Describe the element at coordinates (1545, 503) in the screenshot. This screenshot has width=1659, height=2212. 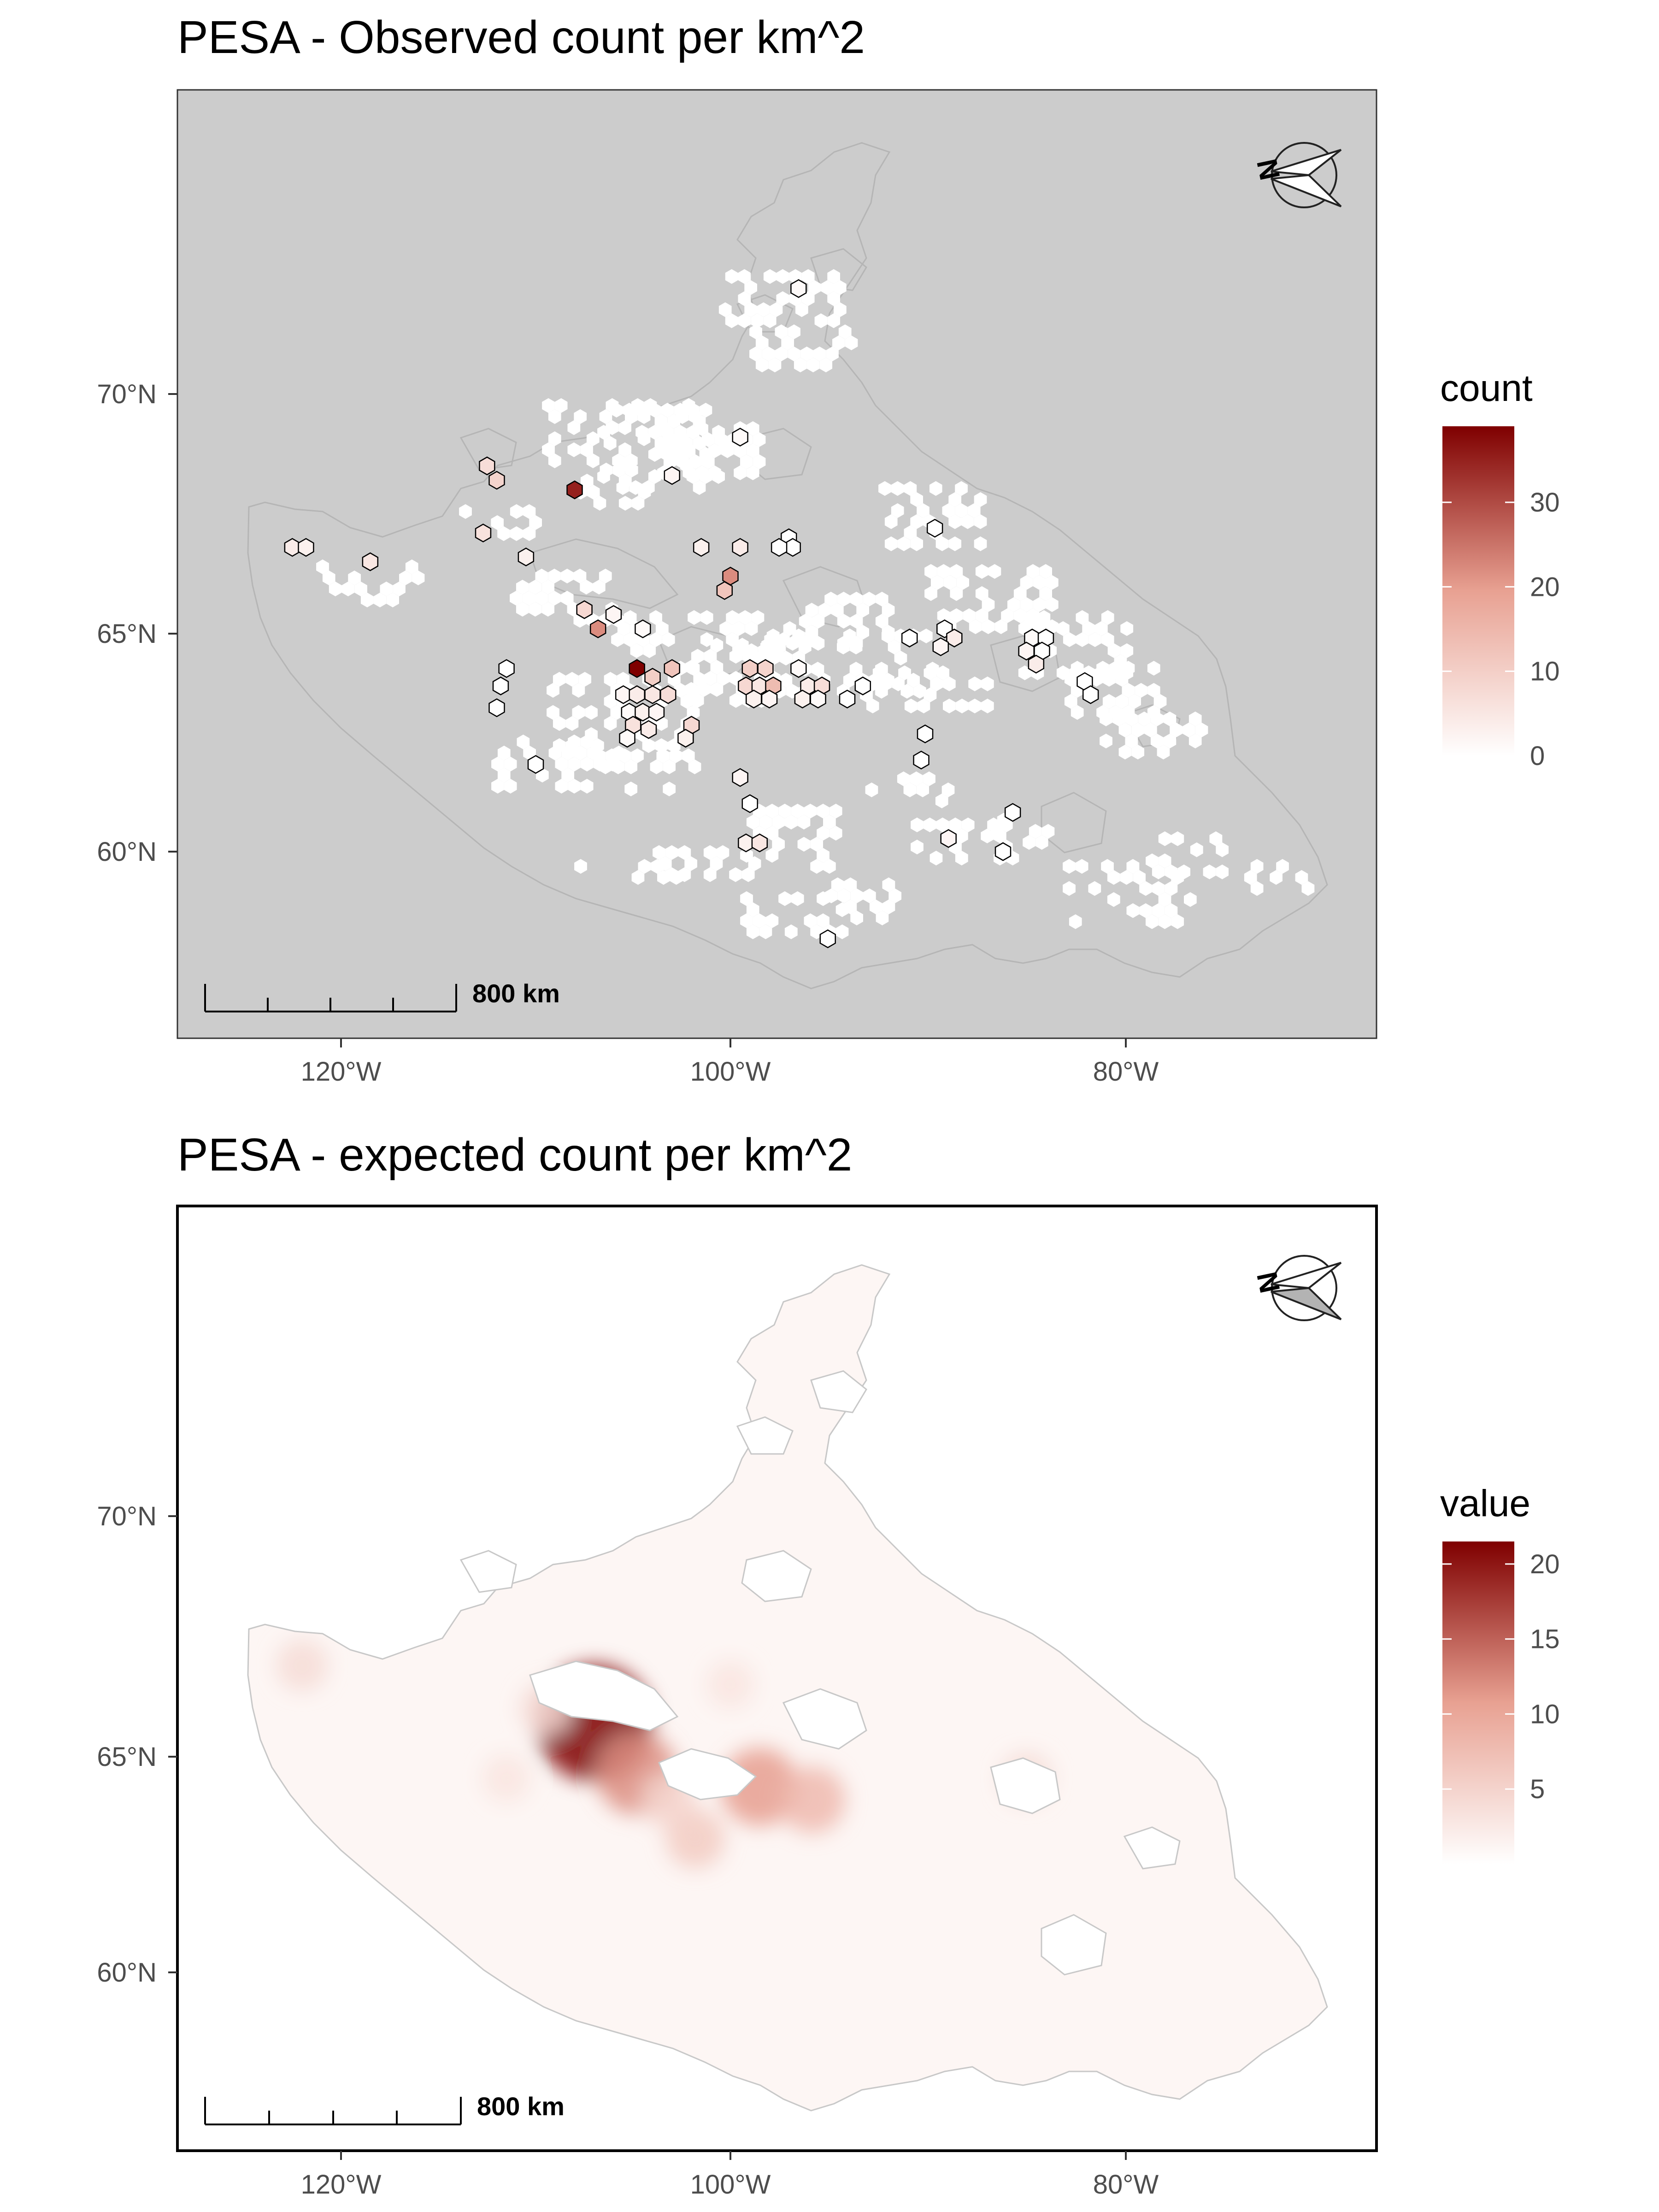
I see `legend-tick-label: 30` at that location.